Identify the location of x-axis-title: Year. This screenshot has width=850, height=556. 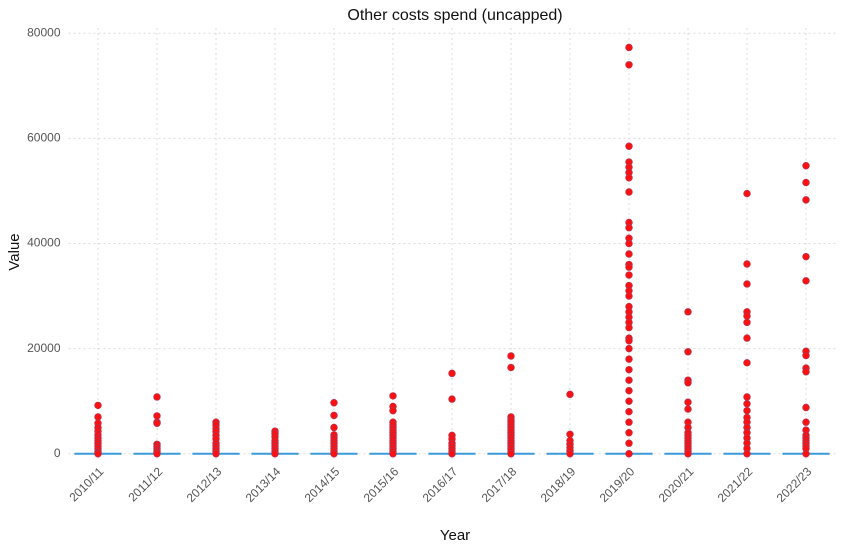
(455, 535).